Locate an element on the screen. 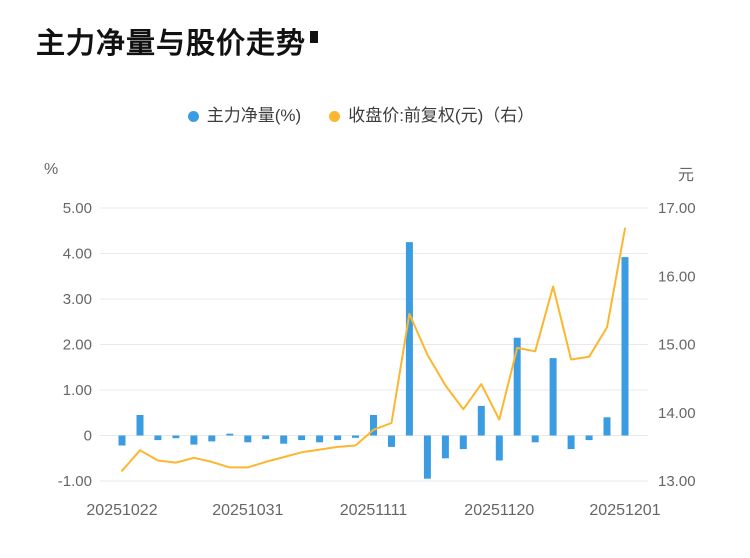 The height and width of the screenshot is (558, 750). left-axis-tick-label: 1.00 is located at coordinates (77, 390).